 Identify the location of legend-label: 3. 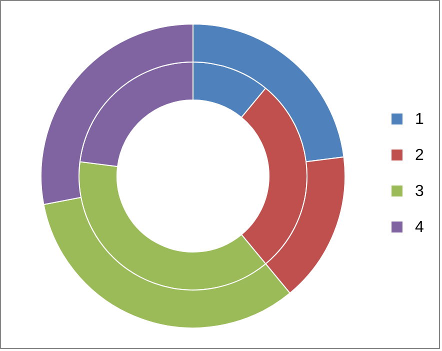
(419, 191).